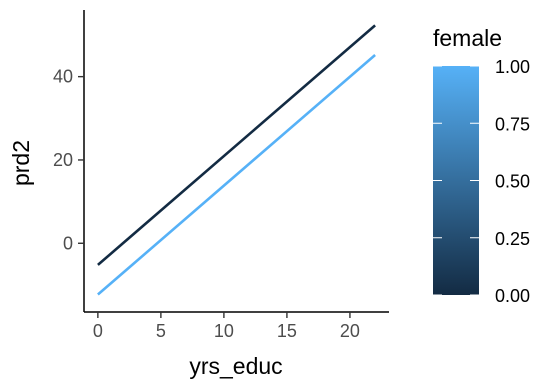 This screenshot has width=543, height=381. What do you see at coordinates (161, 331) in the screenshot?
I see `x-tick-label: 5` at bounding box center [161, 331].